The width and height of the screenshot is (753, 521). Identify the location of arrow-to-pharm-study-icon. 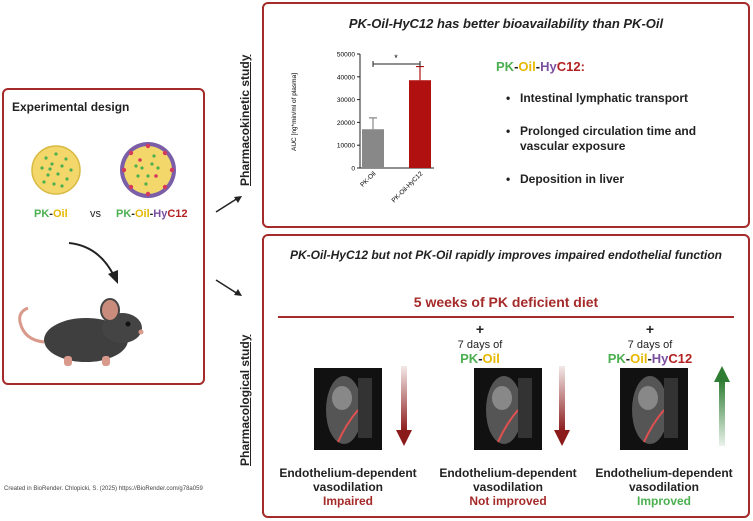
(228, 287).